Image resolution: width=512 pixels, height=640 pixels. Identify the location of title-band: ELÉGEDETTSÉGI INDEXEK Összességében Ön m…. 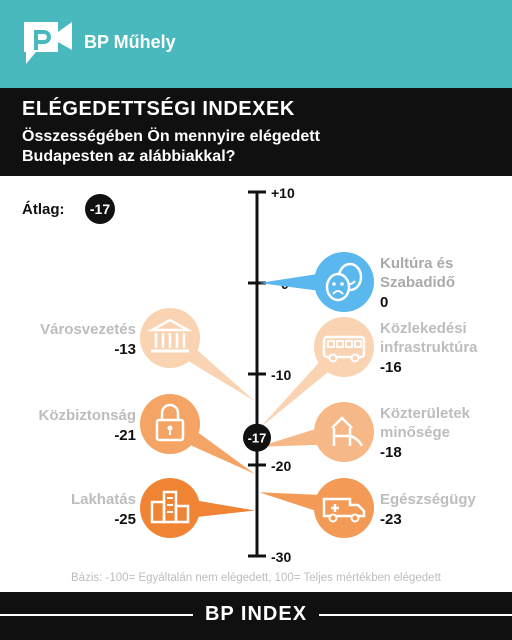
(256, 132).